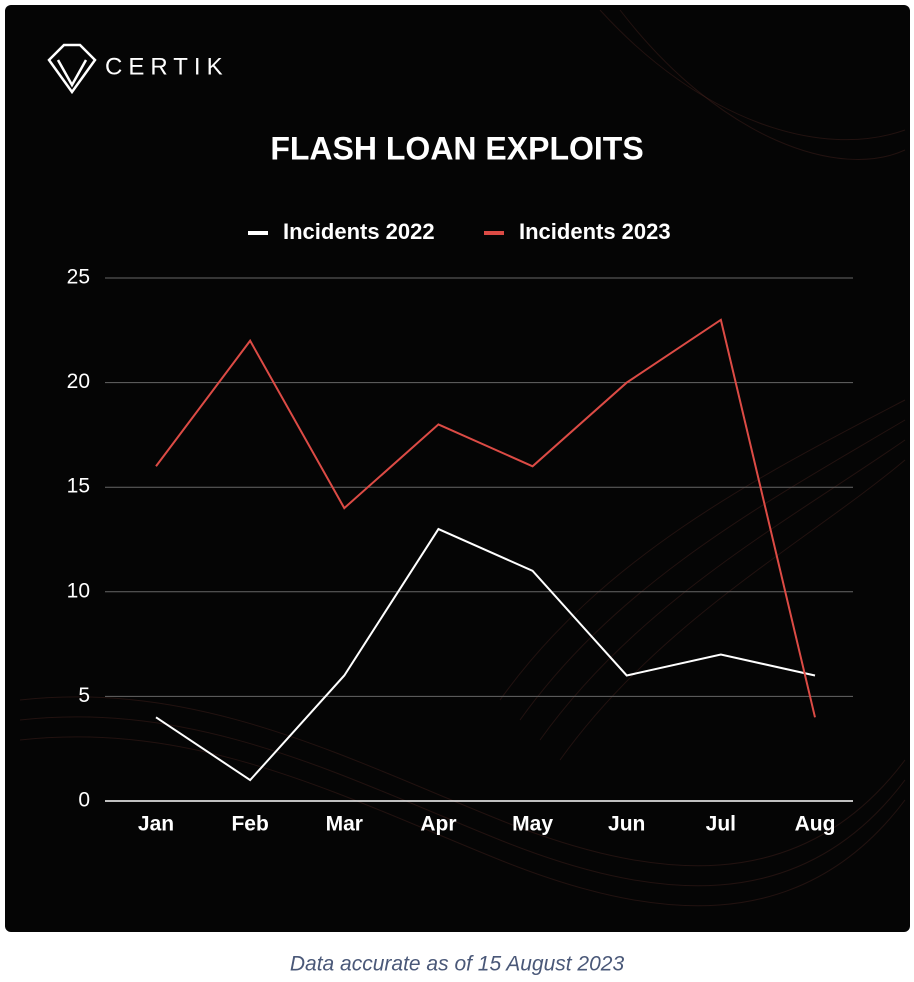 Image resolution: width=914 pixels, height=982 pixels. What do you see at coordinates (815, 824) in the screenshot?
I see `x-tick-label: Aug` at bounding box center [815, 824].